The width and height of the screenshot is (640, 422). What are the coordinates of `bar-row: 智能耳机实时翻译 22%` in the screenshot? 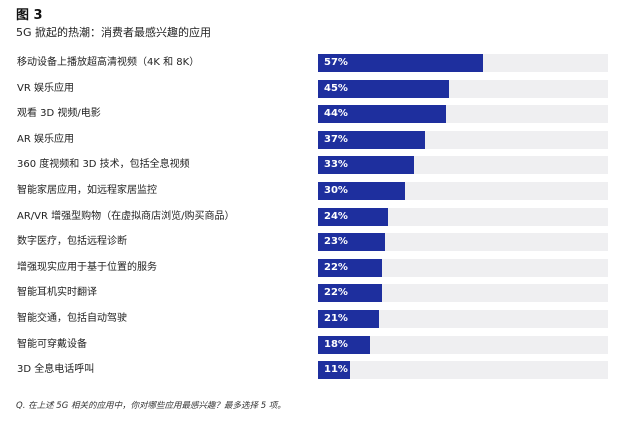 It's located at (320, 293).